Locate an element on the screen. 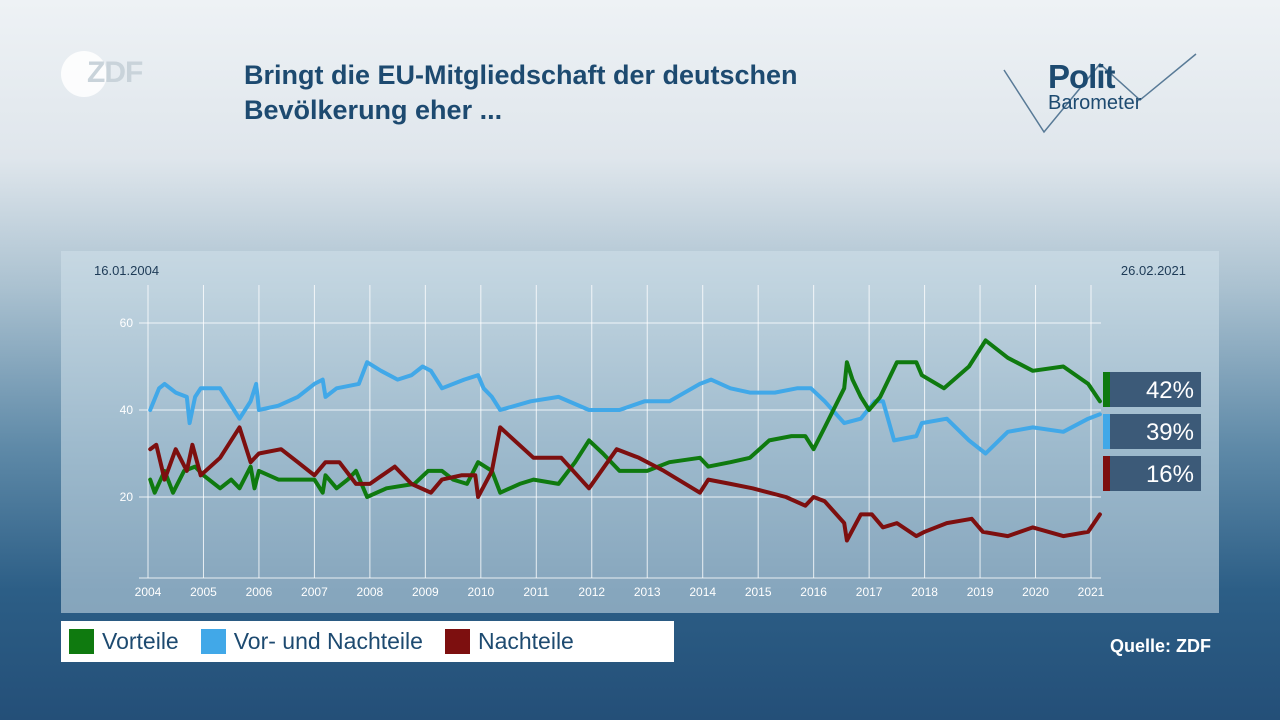 This screenshot has width=1280, height=720. end-label-box-vor-und-nachteile is located at coordinates (1155, 431).